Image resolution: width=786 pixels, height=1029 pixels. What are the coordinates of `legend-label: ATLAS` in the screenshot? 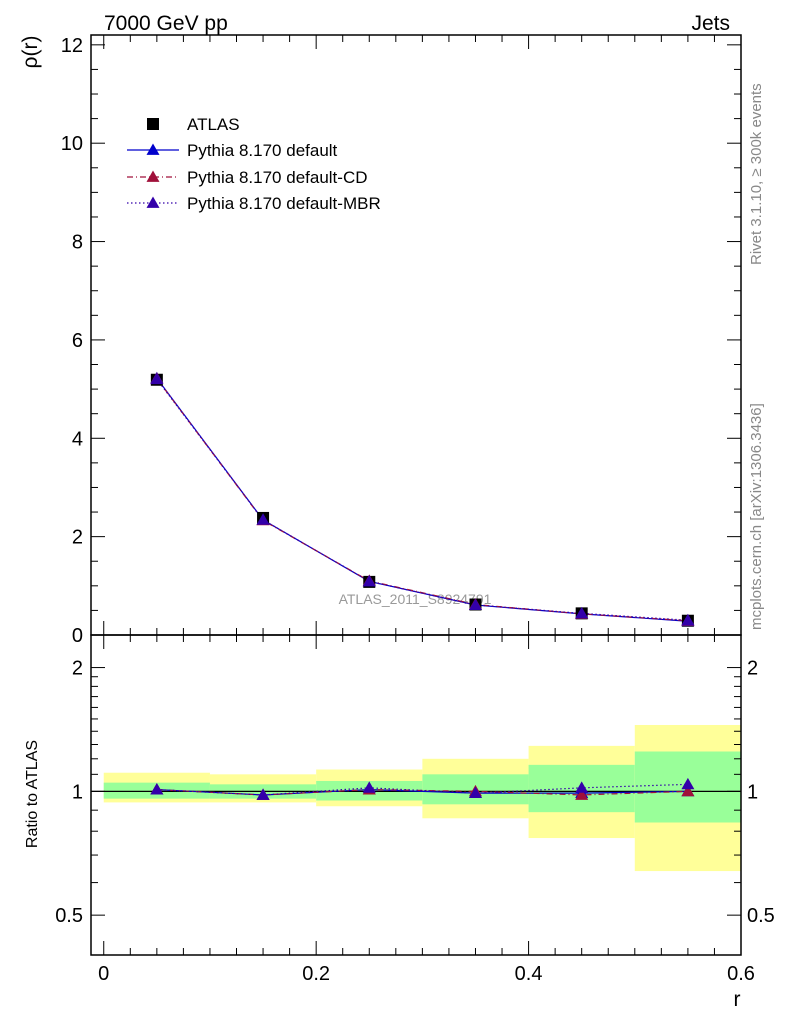 It's located at (213, 124).